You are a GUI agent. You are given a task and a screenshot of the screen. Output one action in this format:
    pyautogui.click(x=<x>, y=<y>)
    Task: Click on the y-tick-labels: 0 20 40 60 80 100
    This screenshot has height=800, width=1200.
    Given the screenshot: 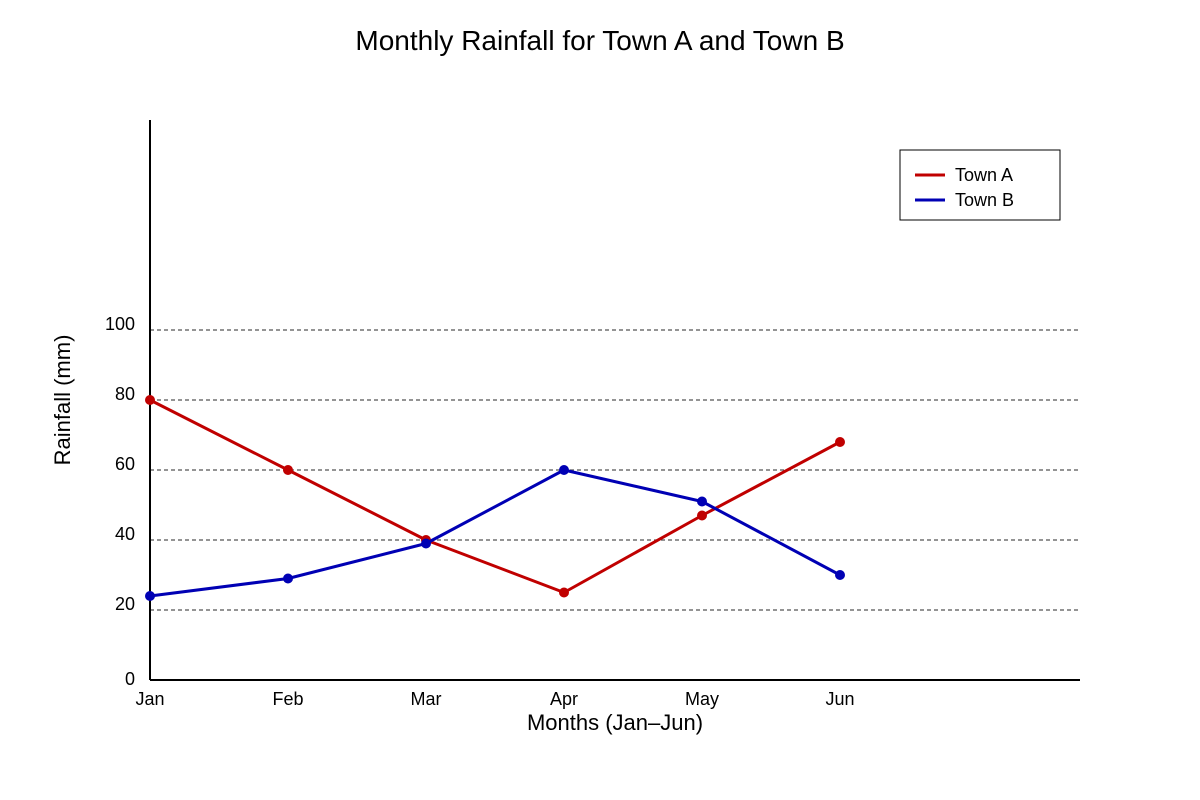 What is the action you would take?
    pyautogui.click(x=120, y=501)
    